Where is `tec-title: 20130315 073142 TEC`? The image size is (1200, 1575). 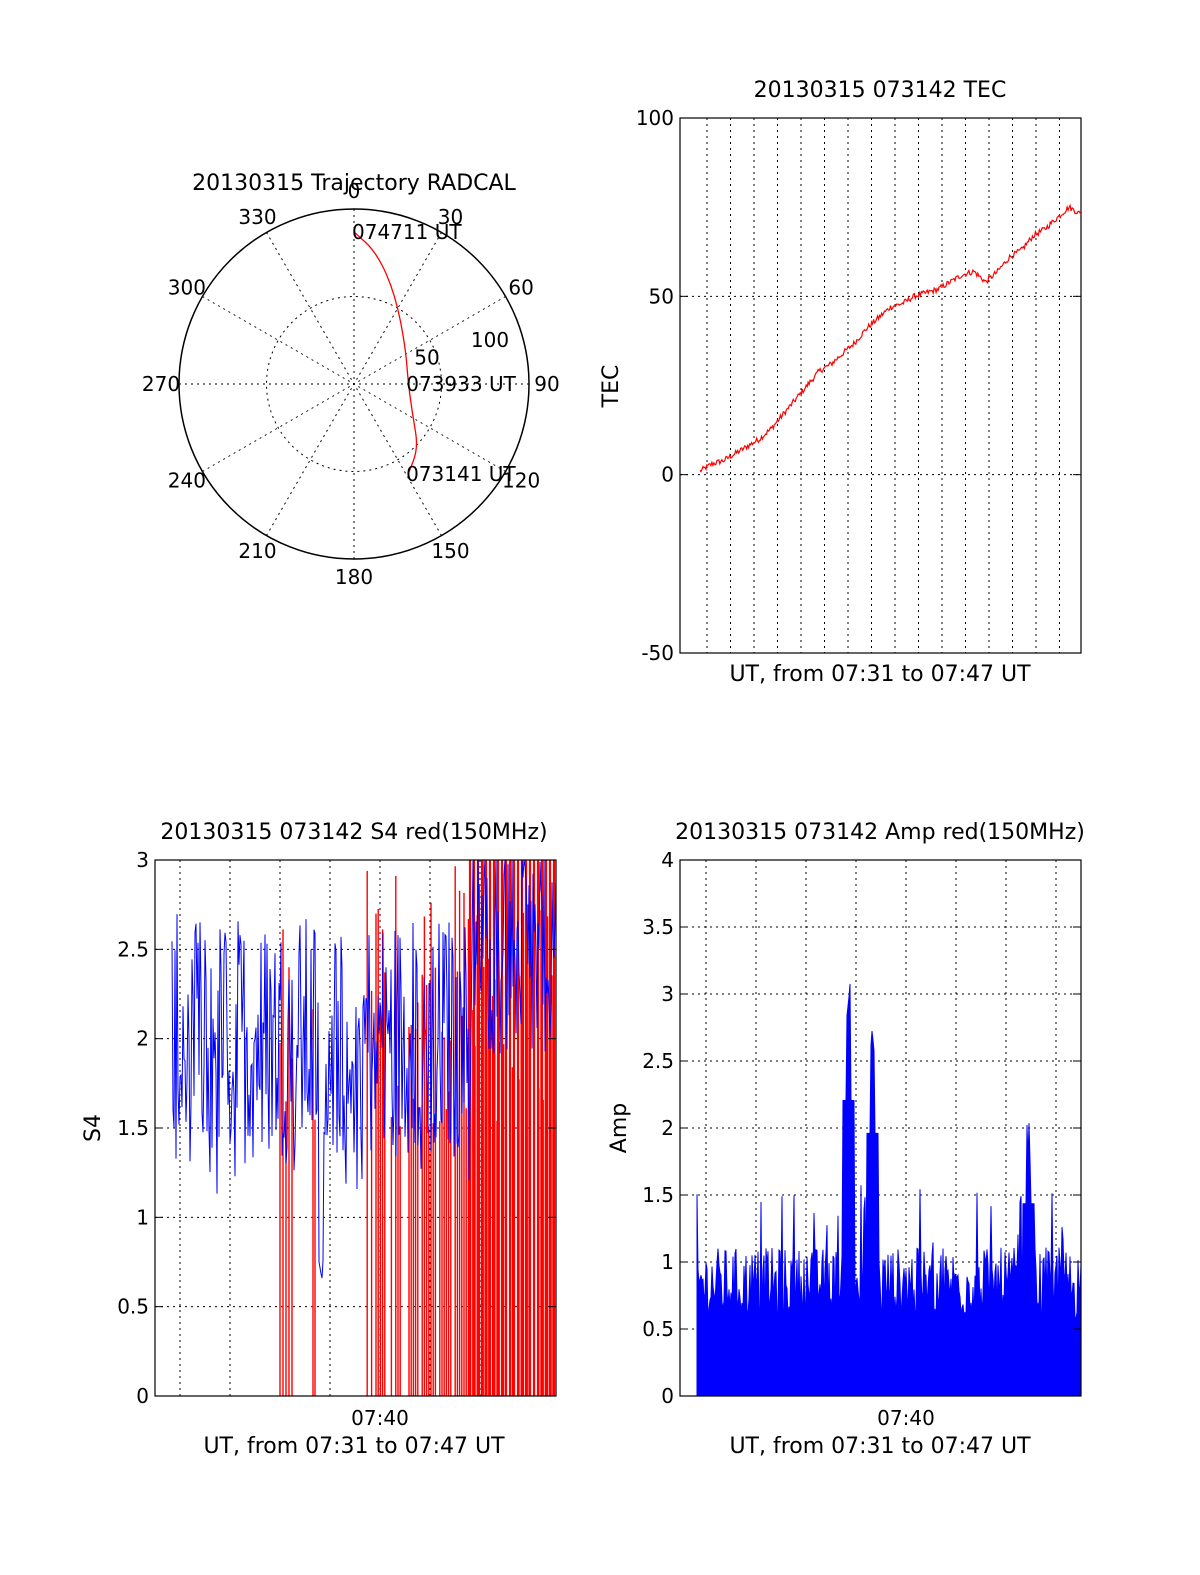
tec-title: 20130315 073142 TEC is located at coordinates (880, 90).